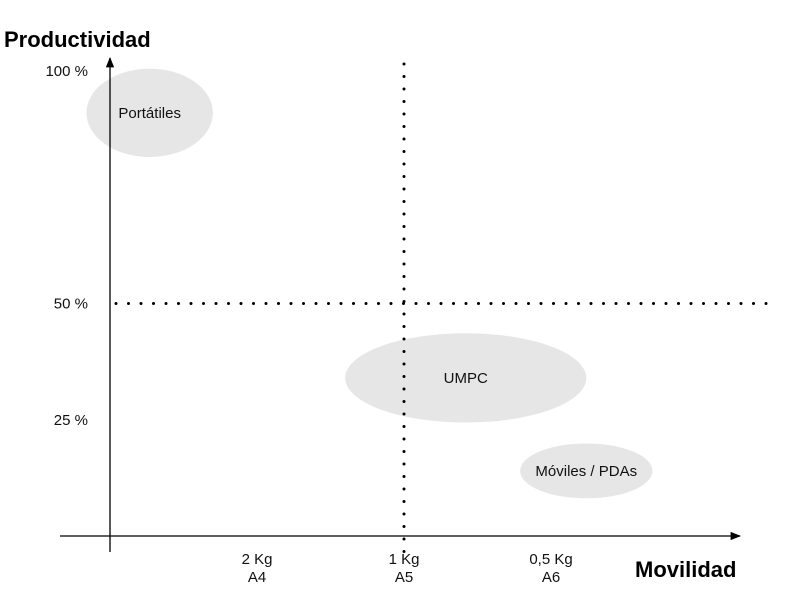  Describe the element at coordinates (550, 559) in the screenshot. I see `x-tick-label-weight: 0,5 Kg` at that location.